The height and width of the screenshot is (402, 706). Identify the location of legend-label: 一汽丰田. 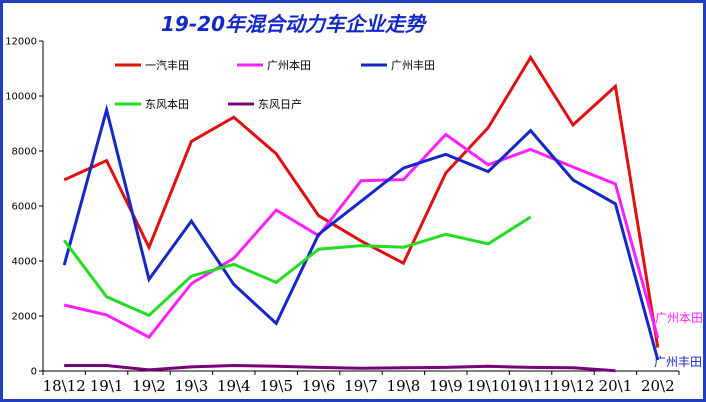
(167, 65).